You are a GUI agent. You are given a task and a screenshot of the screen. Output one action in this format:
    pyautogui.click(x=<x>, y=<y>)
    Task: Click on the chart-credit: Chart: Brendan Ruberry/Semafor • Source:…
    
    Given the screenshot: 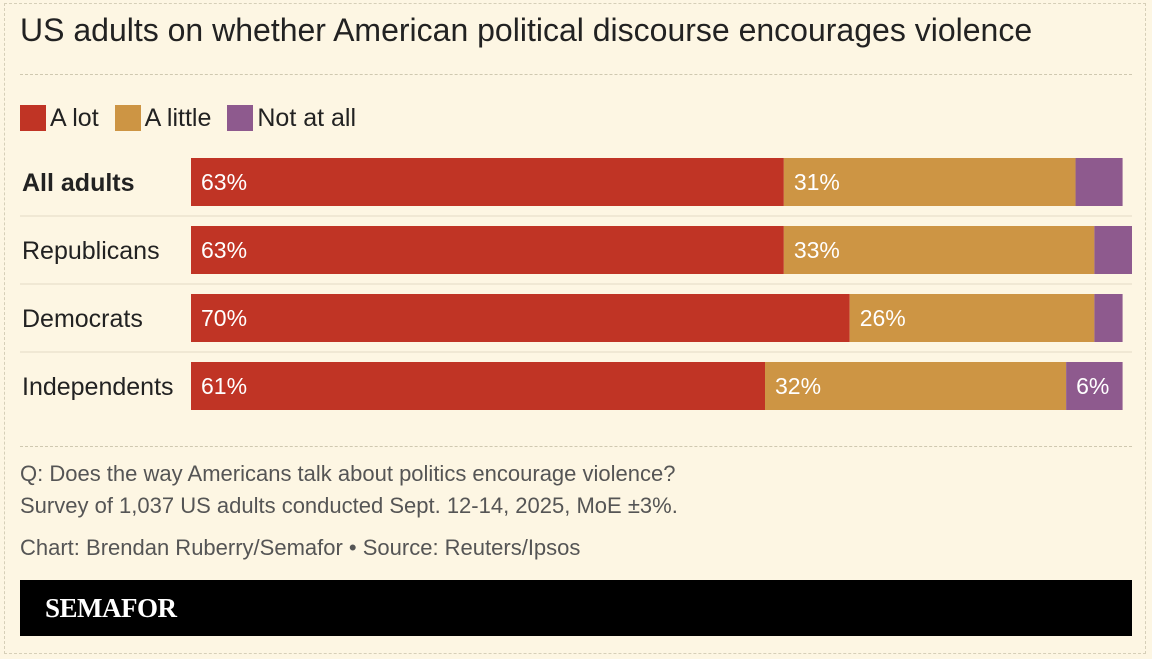 What is the action you would take?
    pyautogui.click(x=300, y=547)
    